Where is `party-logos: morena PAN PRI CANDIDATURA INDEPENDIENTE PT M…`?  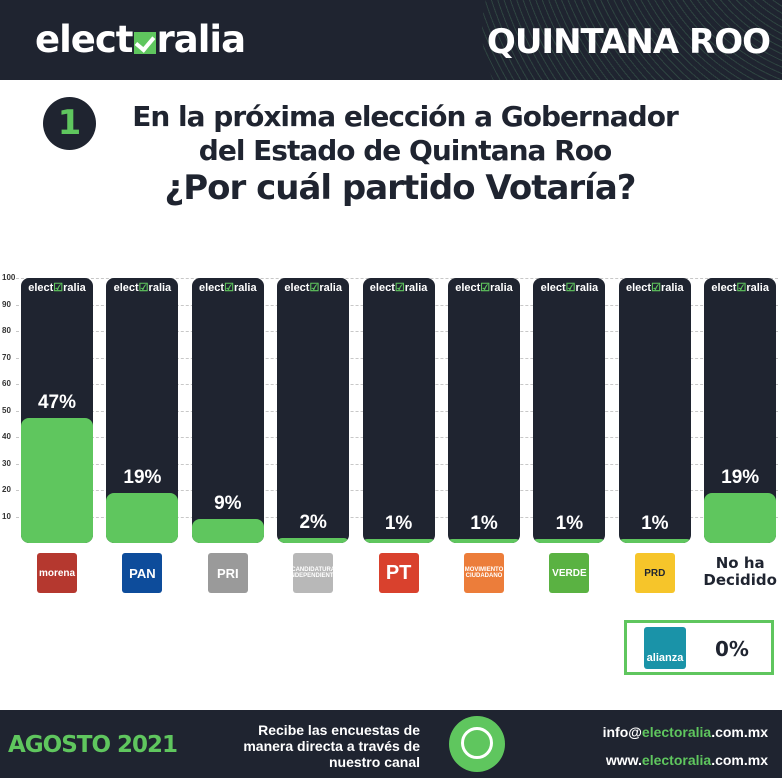
party-logos: morena PAN PRI CANDIDATURA INDEPENDIENTE PT M… is located at coordinates (391, 575).